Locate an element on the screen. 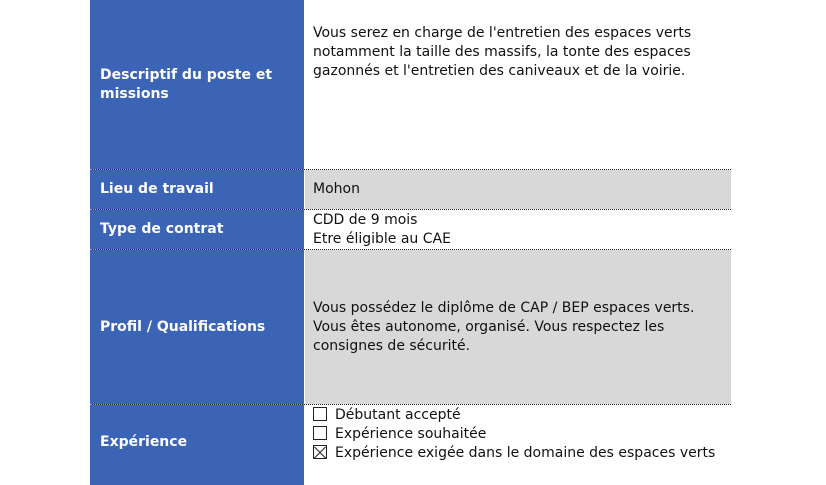 This screenshot has height=485, width=826. row-label: Descriptif du poste et missions is located at coordinates (197, 84).